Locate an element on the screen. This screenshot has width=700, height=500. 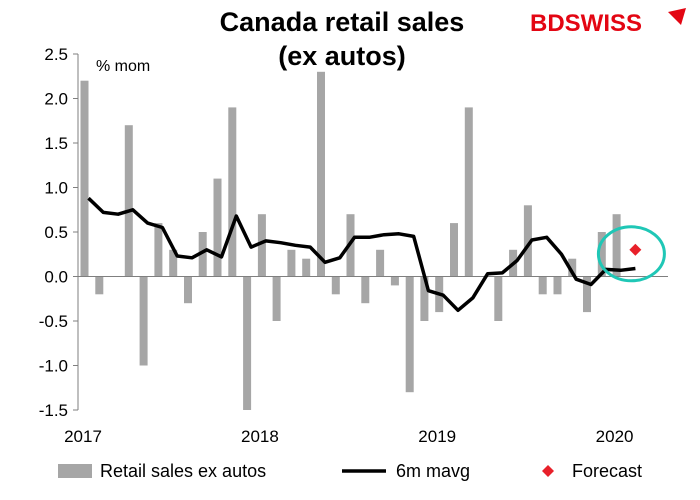
brand-logo: BDSWISS is located at coordinates (586, 23).